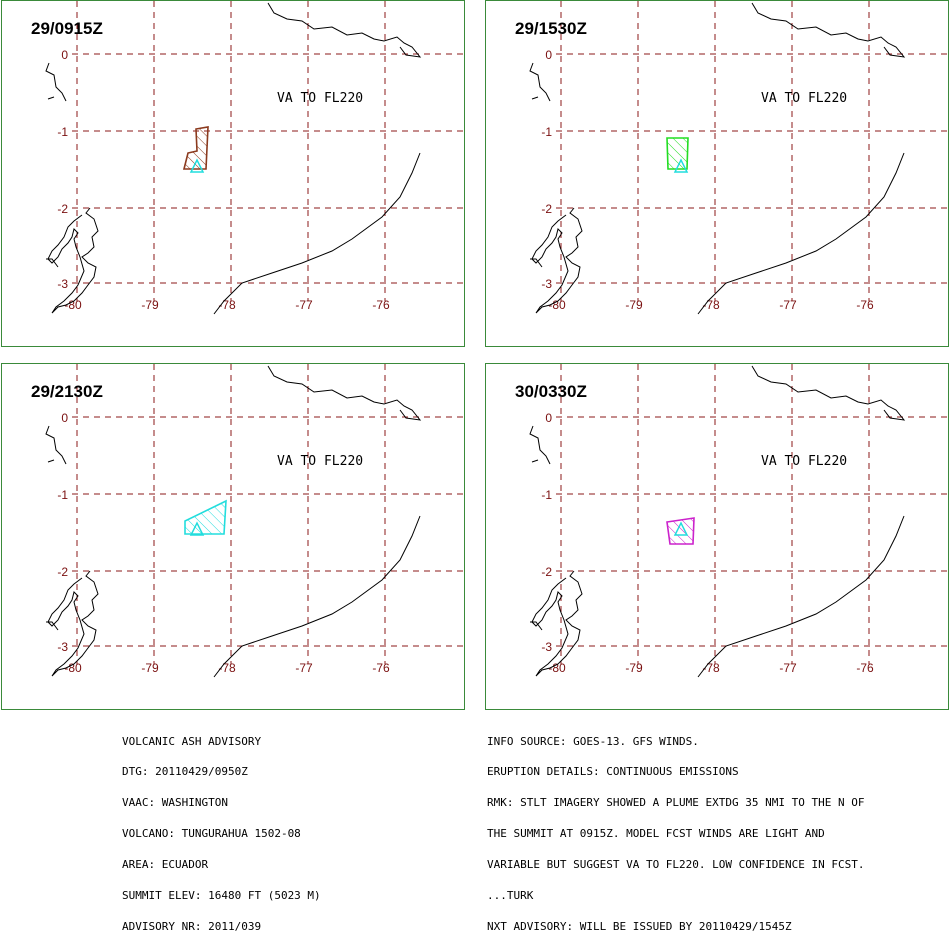  I want to click on map-svg-1: 0 -1 -2 -3 -80 -79 -78 -77 -76, so click(255, 158).